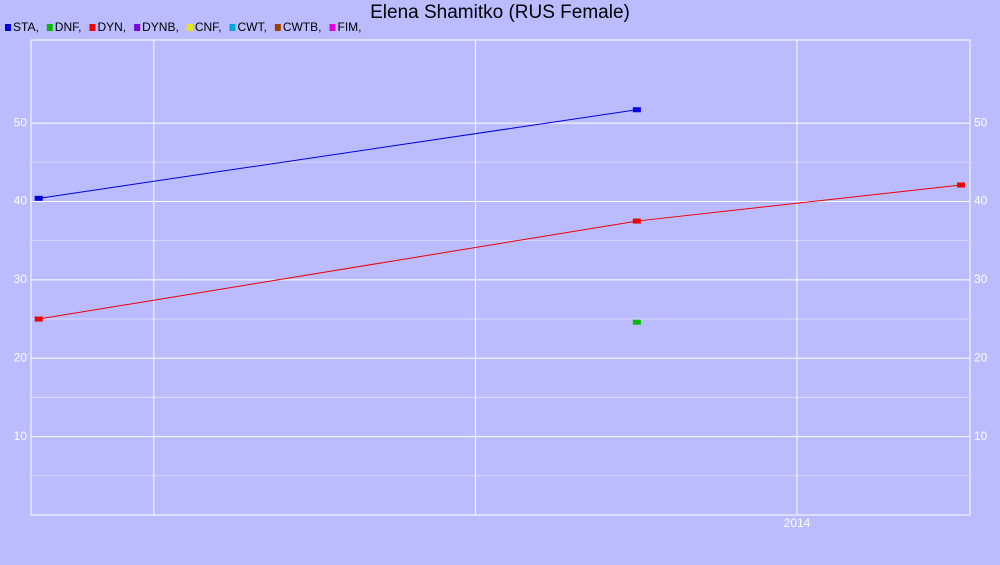 This screenshot has width=1000, height=565. What do you see at coordinates (26, 27) in the screenshot?
I see `legend-label: STA,` at bounding box center [26, 27].